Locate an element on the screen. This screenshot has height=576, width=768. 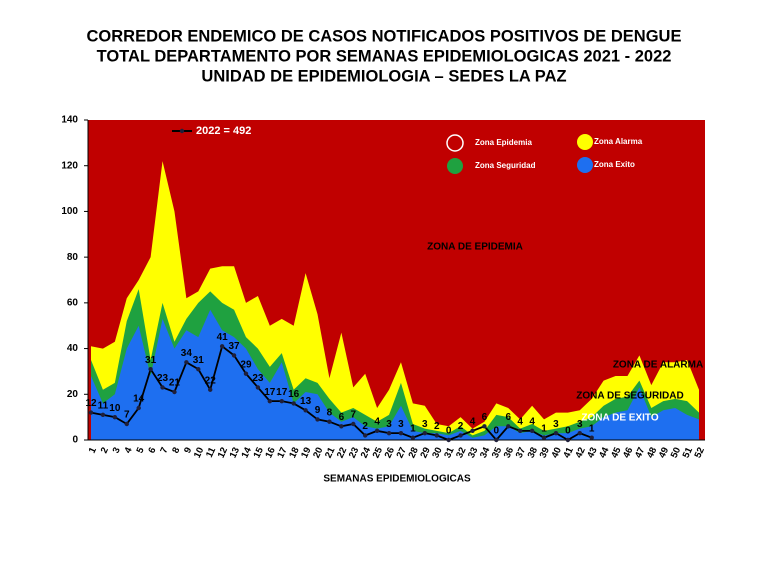
x-tick-label: 44 is located at coordinates (604, 452).